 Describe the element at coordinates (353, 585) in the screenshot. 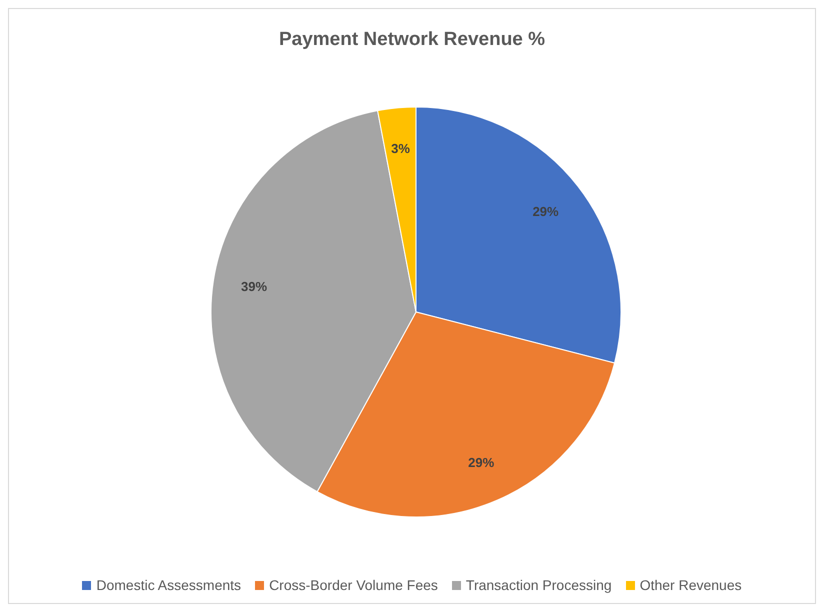

I see `legend-label: Cross-Border Volume Fees` at that location.